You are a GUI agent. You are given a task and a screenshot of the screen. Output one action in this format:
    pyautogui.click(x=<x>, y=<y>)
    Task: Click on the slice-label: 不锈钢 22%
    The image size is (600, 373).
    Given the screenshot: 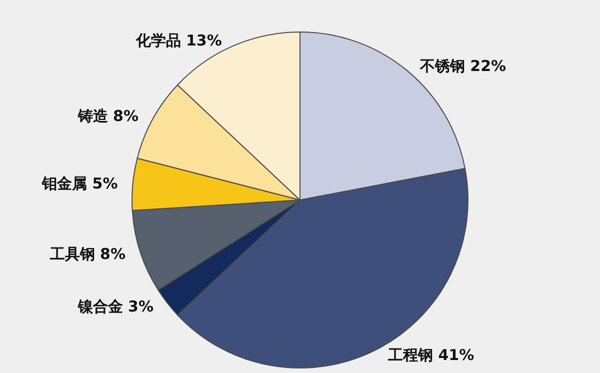 What is the action you would take?
    pyautogui.click(x=462, y=65)
    